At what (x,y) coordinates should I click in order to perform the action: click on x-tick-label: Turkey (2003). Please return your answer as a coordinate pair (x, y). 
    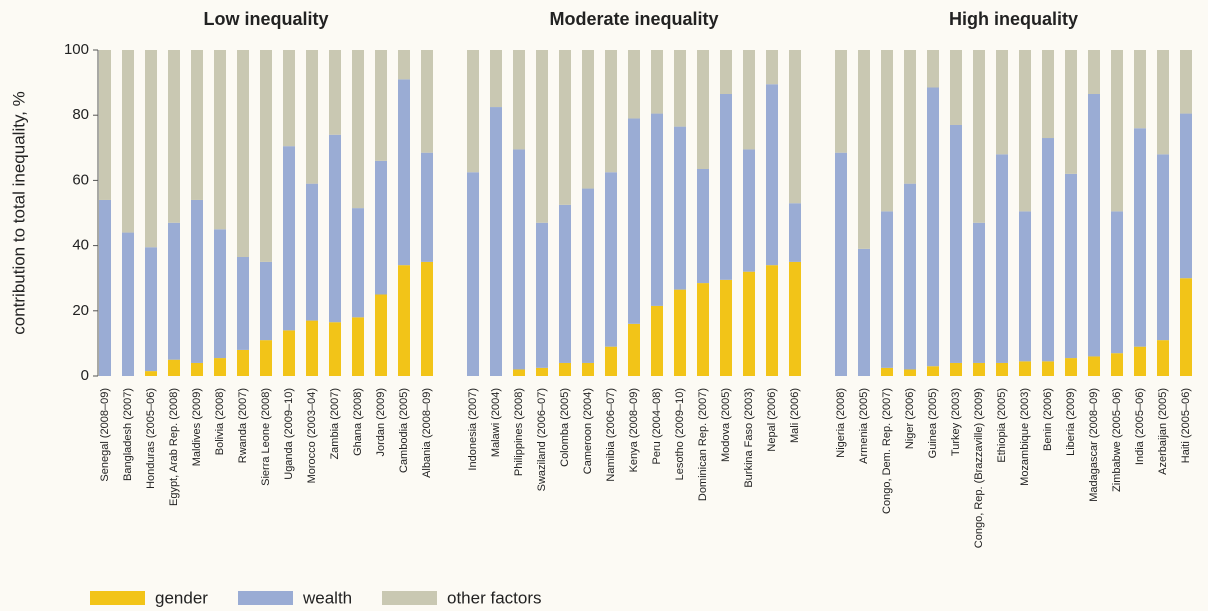
    Looking at the image, I should click on (956, 422).